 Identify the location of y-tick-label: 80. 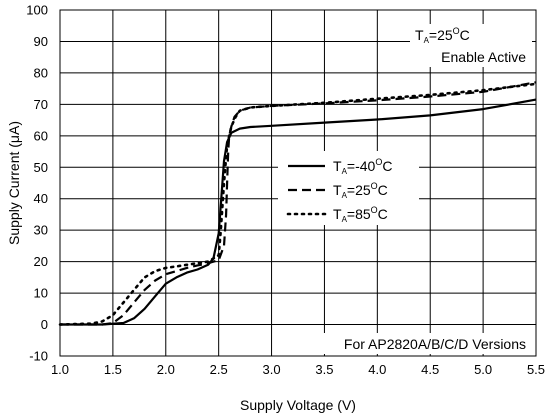
(41, 72).